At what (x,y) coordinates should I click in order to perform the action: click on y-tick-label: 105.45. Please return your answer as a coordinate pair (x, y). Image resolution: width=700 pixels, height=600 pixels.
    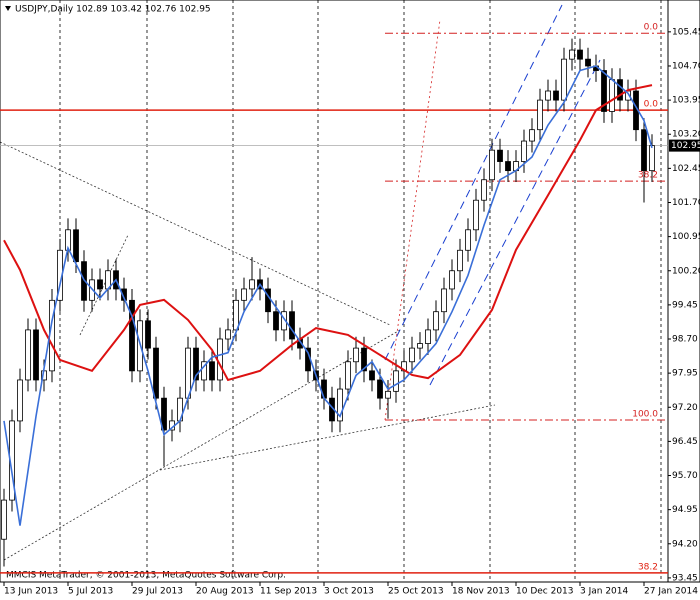
    Looking at the image, I should click on (686, 32).